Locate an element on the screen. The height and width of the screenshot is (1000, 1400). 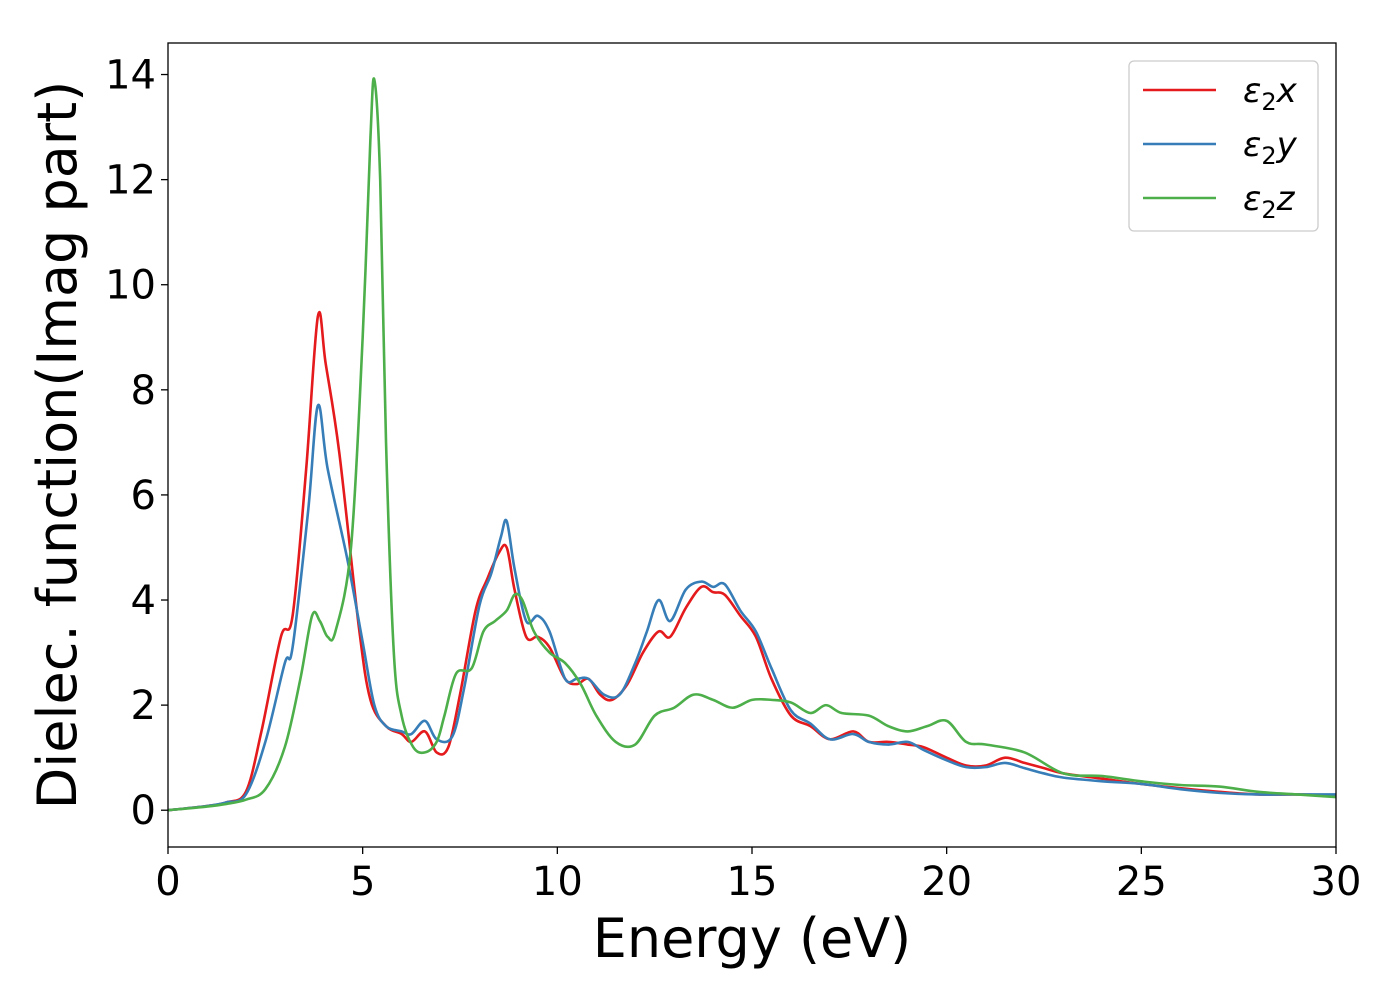
legend-label-z: ε2z is located at coordinates (1269, 201).